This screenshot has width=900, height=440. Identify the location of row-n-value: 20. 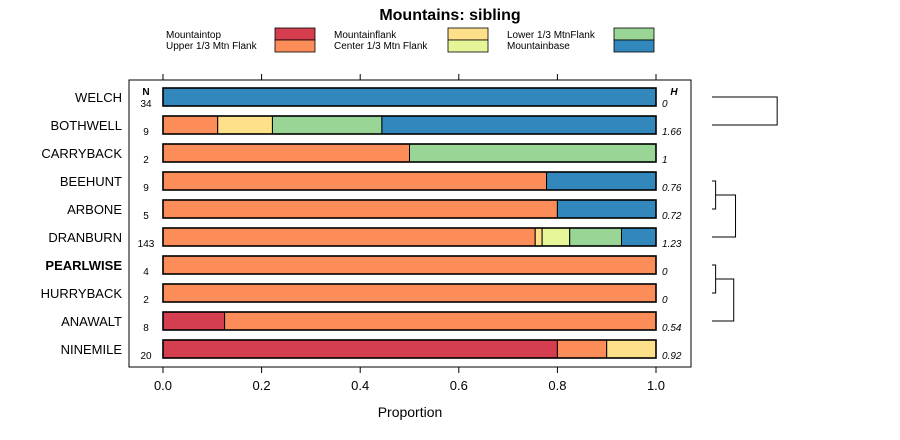
(146, 356).